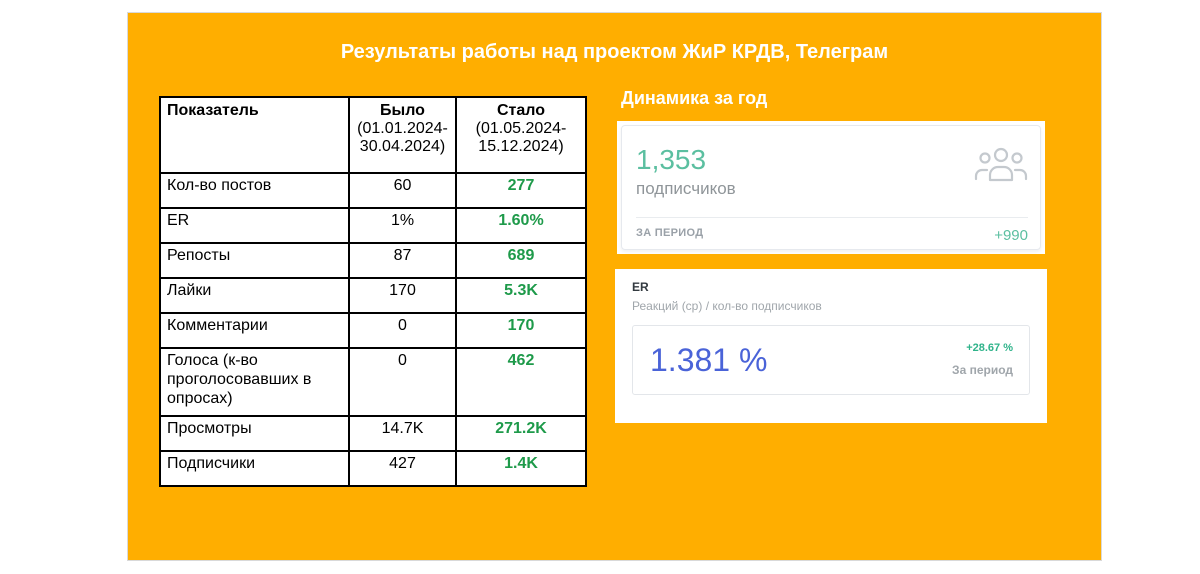 The image size is (1200, 574). Describe the element at coordinates (402, 260) in the screenshot. I see `row-before-value: 87` at that location.